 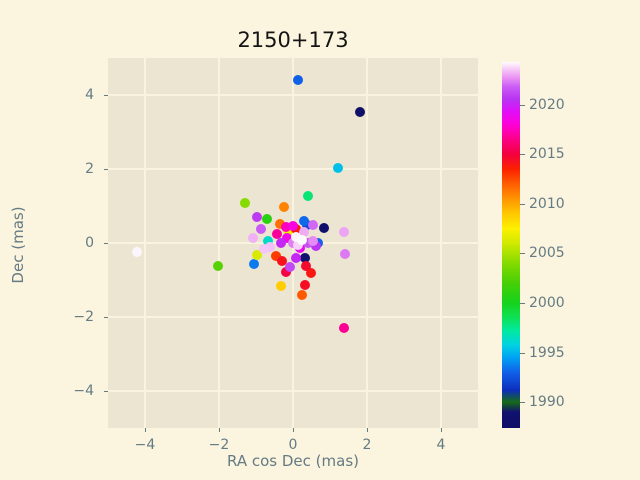 What do you see at coordinates (83, 317) in the screenshot?
I see `y-tick-label: −2` at bounding box center [83, 317].